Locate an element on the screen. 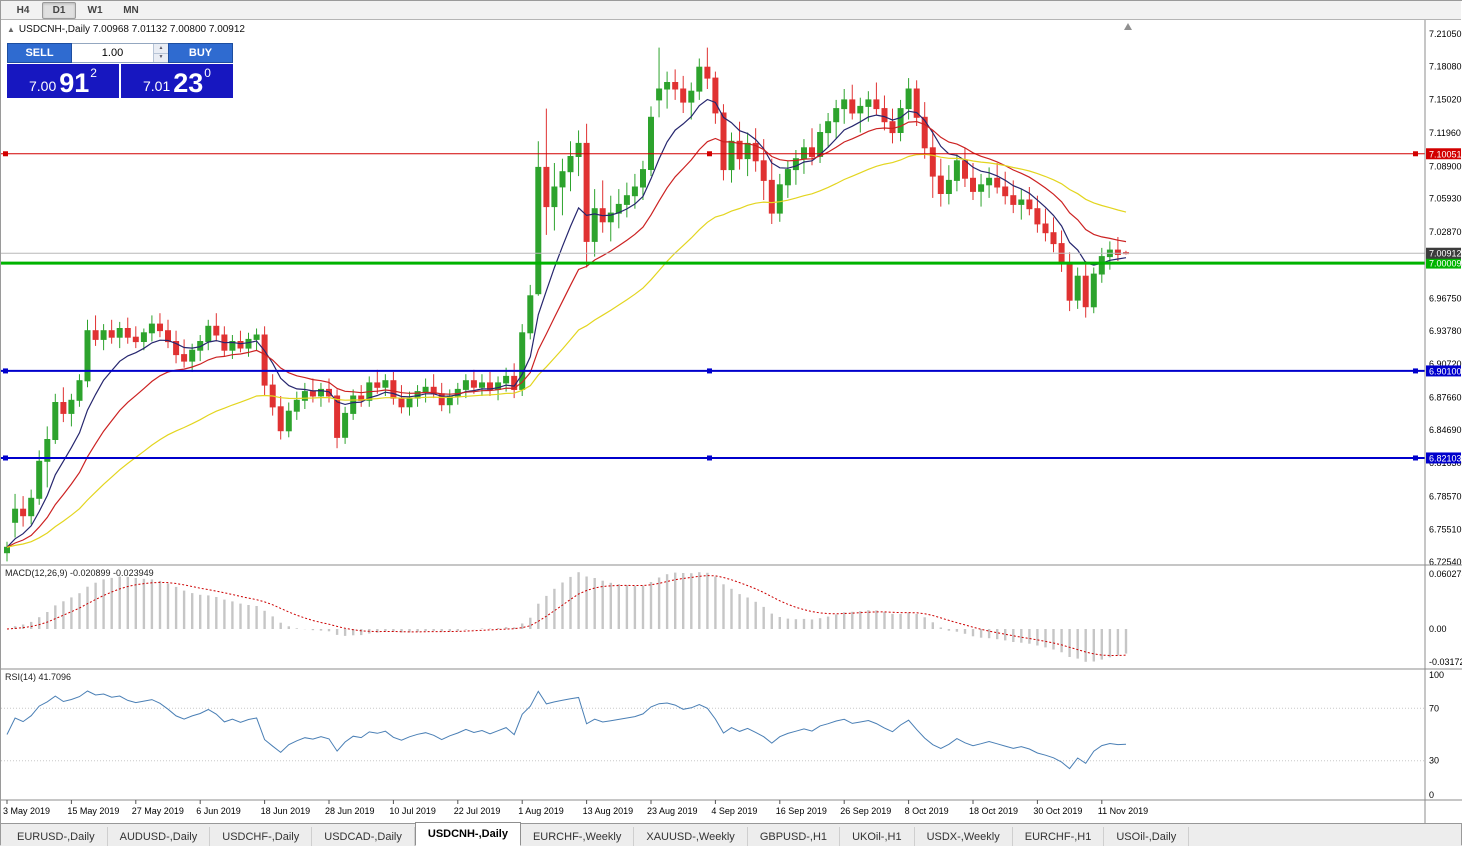 This screenshot has width=1462, height=846. svg-text: 7.15020 is located at coordinates (1445, 100).